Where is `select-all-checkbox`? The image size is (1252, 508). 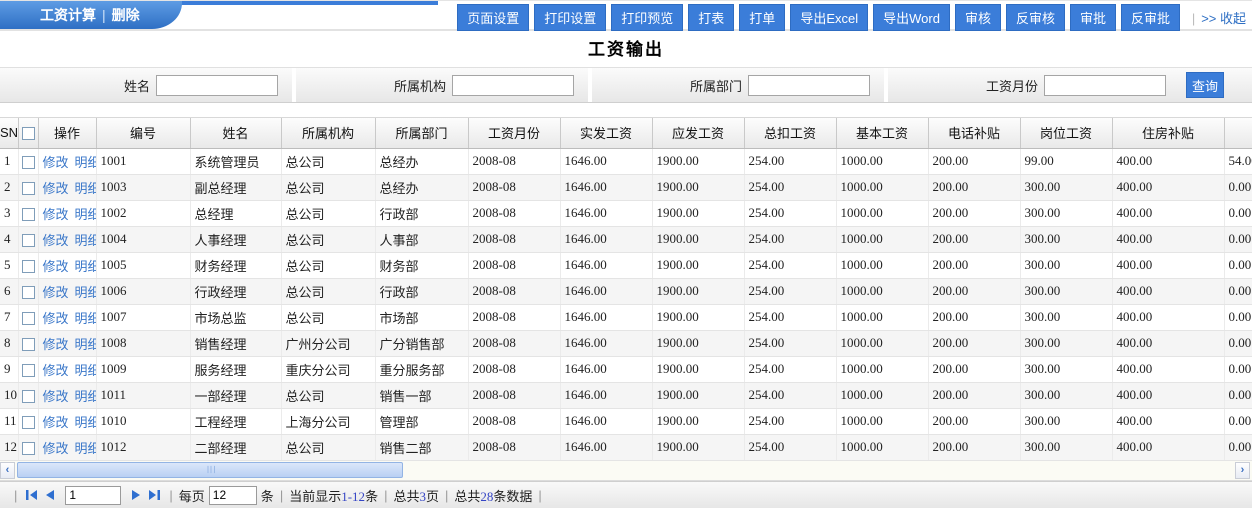
select-all-checkbox is located at coordinates (28, 134).